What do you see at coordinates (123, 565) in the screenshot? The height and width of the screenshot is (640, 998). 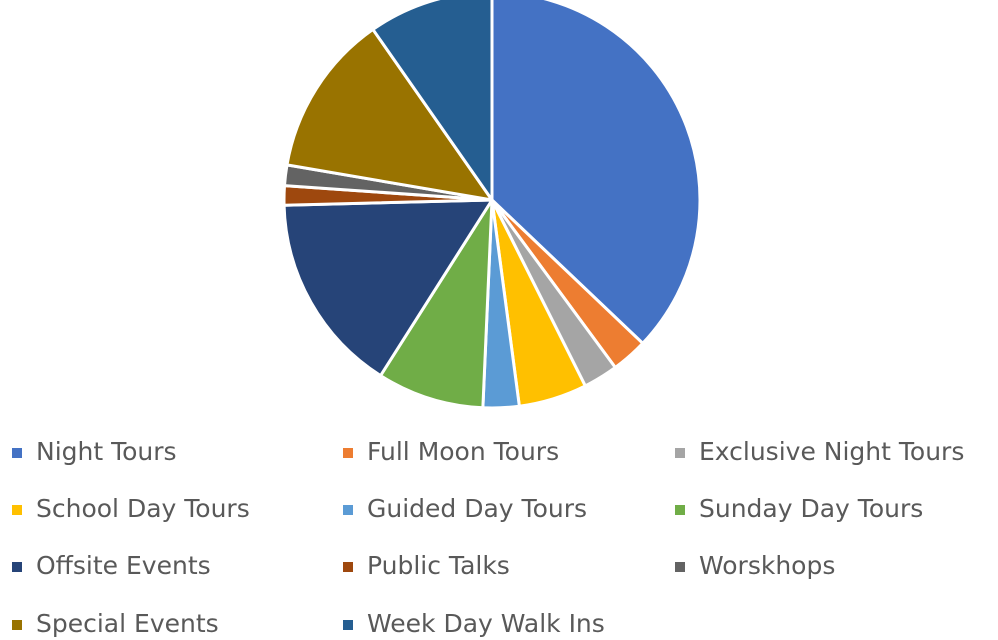 I see `legend-label: Offsite Events` at bounding box center [123, 565].